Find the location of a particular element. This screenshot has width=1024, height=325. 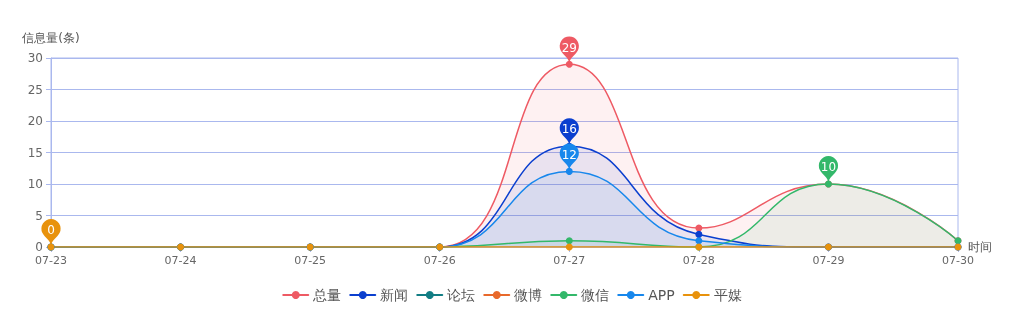

annotation: 29 is located at coordinates (569, 47).